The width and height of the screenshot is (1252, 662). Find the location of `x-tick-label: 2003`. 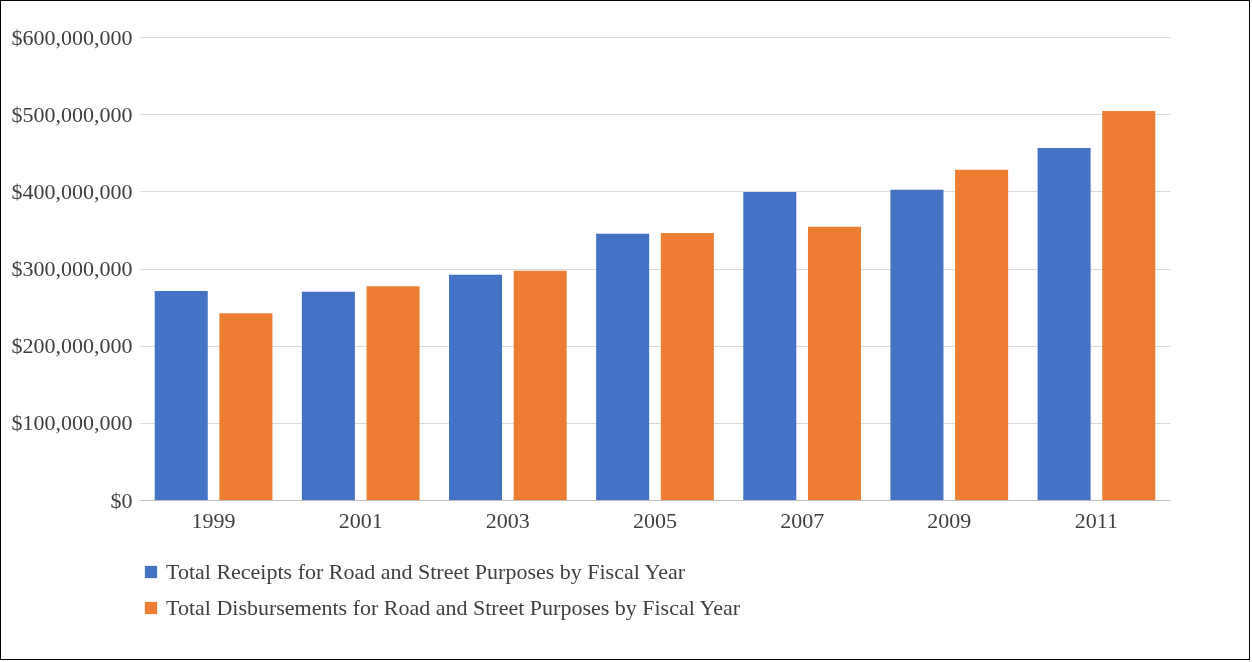

x-tick-label: 2003 is located at coordinates (507, 520).